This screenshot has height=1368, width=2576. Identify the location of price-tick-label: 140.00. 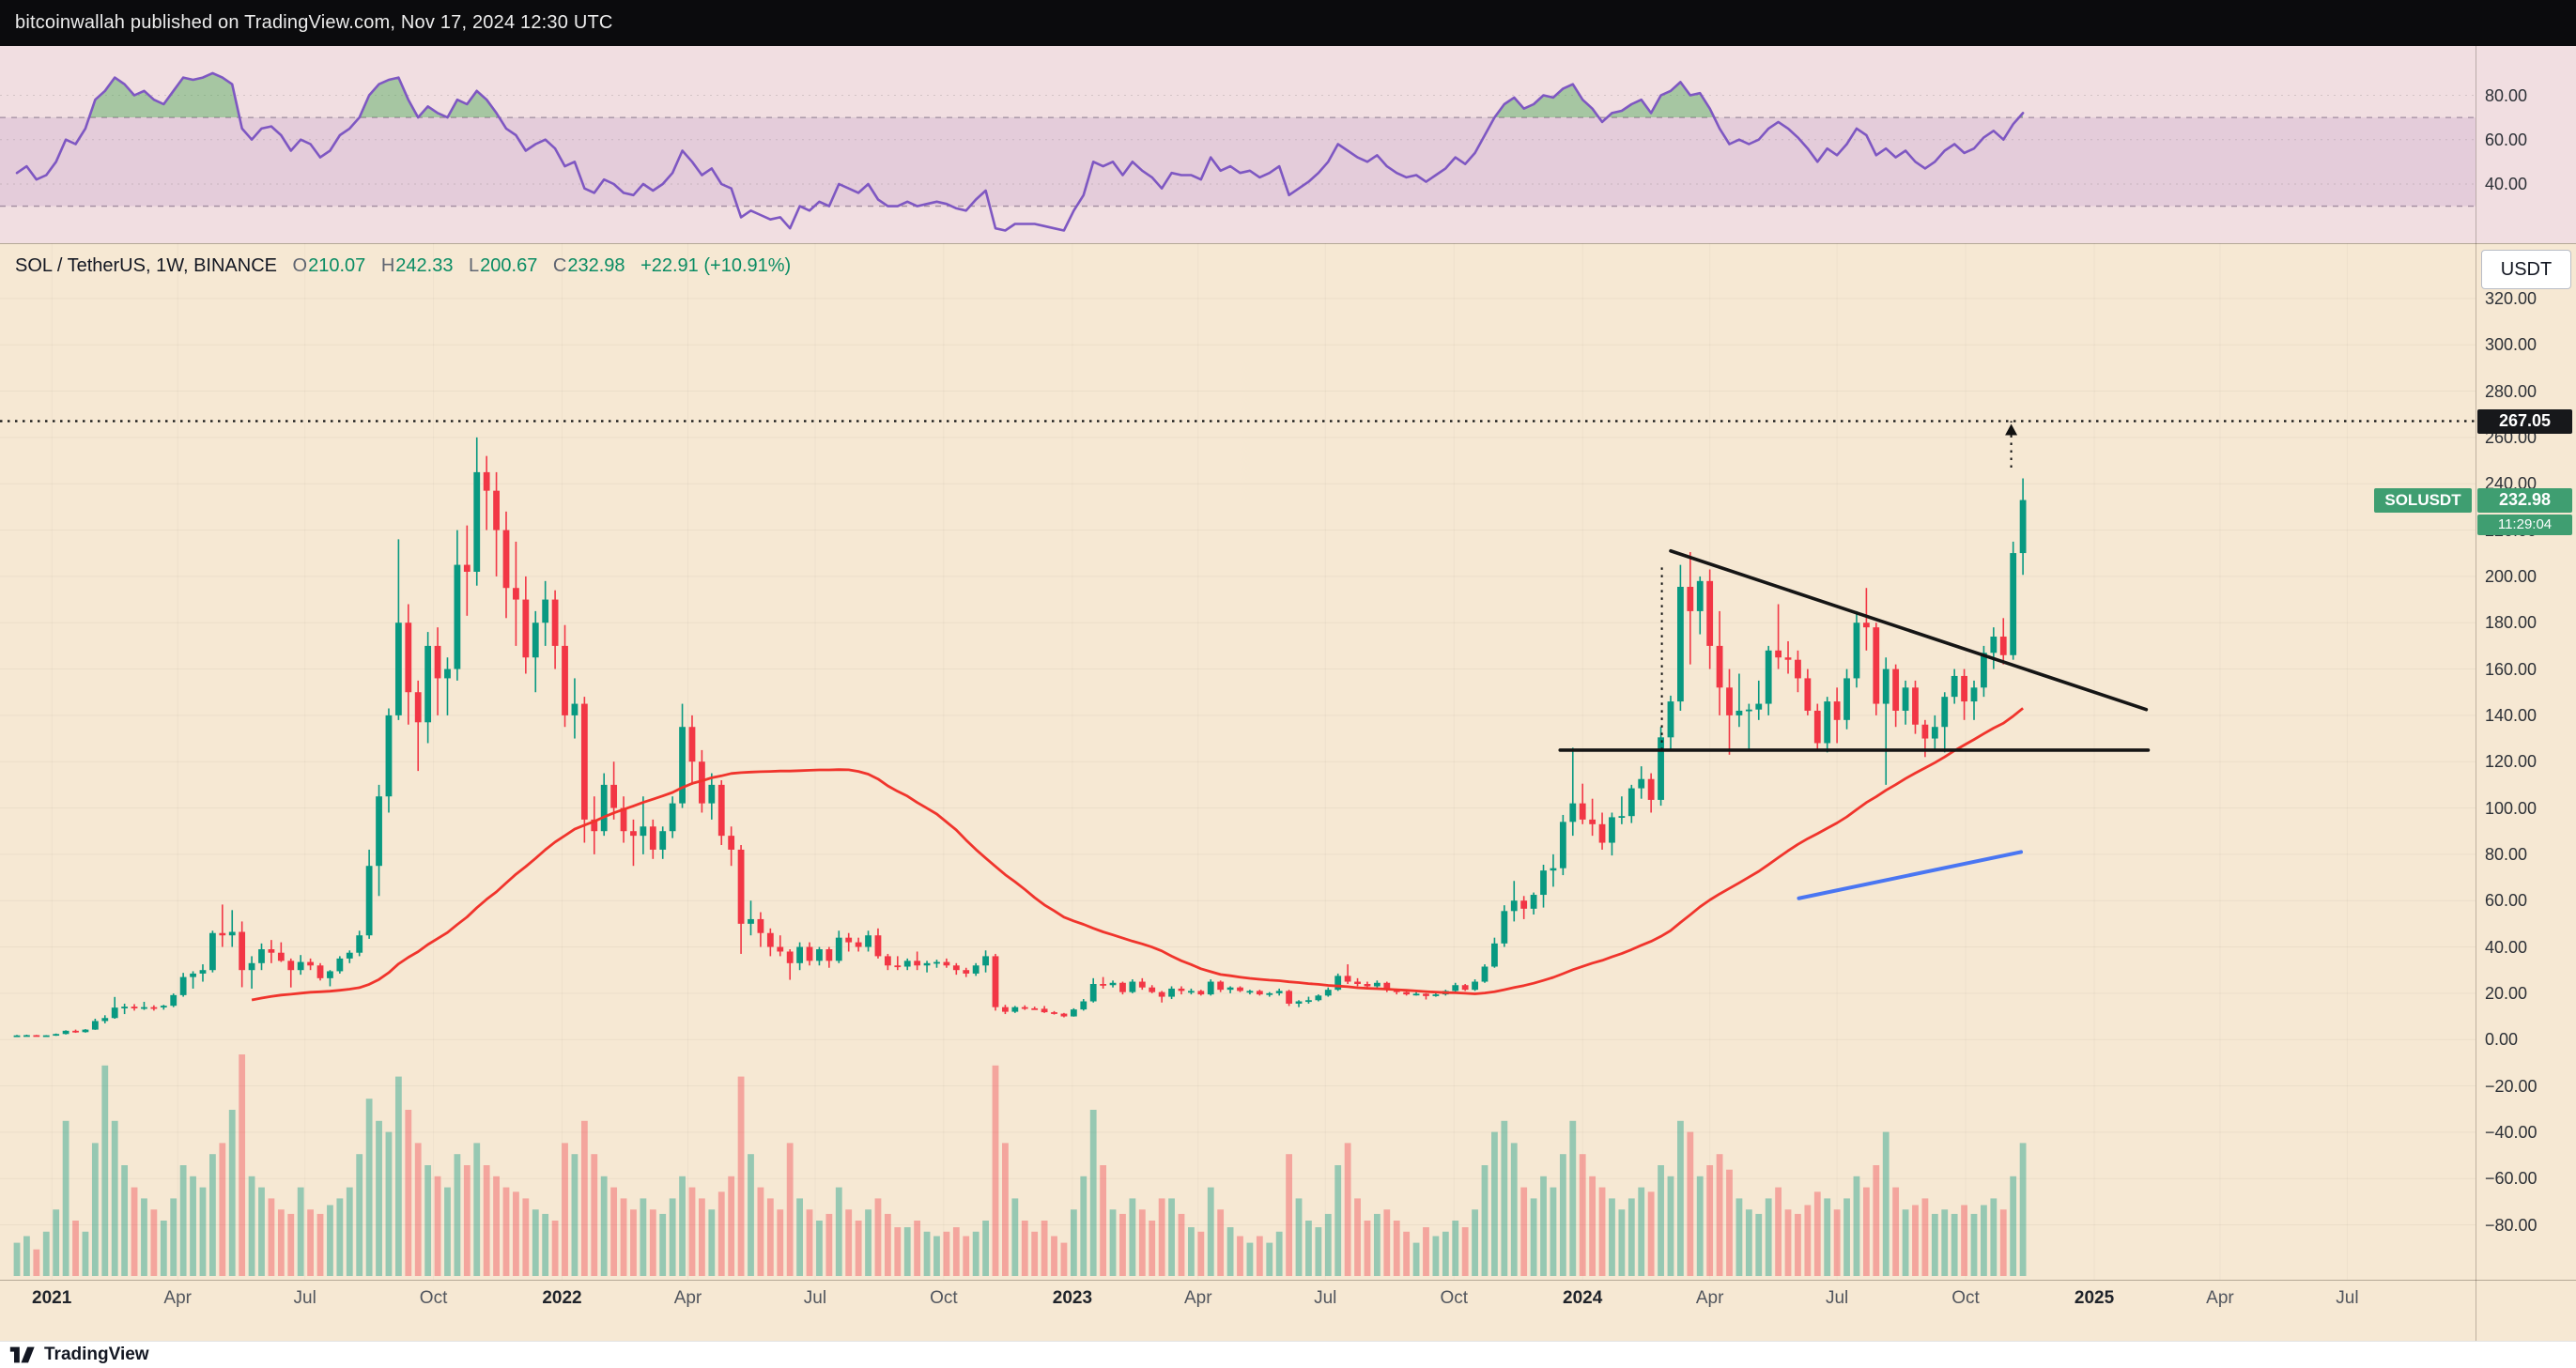
(2511, 715).